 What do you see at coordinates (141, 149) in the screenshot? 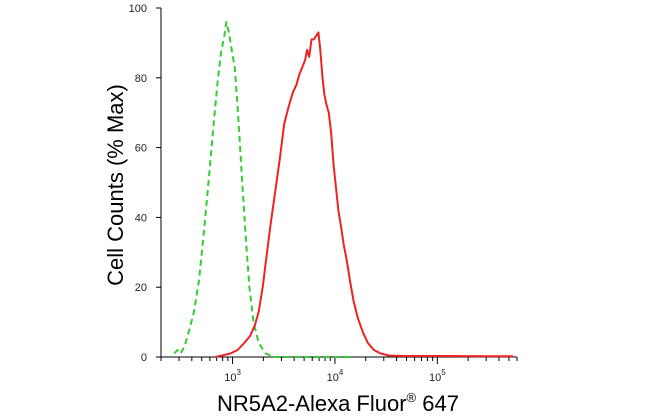
I see `y-tick-label: 60` at bounding box center [141, 149].